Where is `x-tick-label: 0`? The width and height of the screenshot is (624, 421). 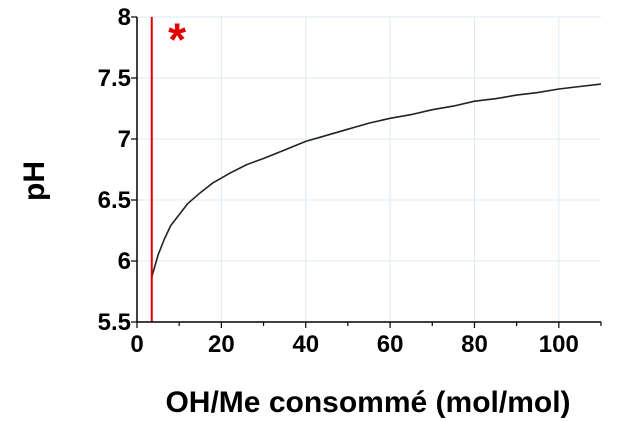
x-tick-label: 0 is located at coordinates (136, 344).